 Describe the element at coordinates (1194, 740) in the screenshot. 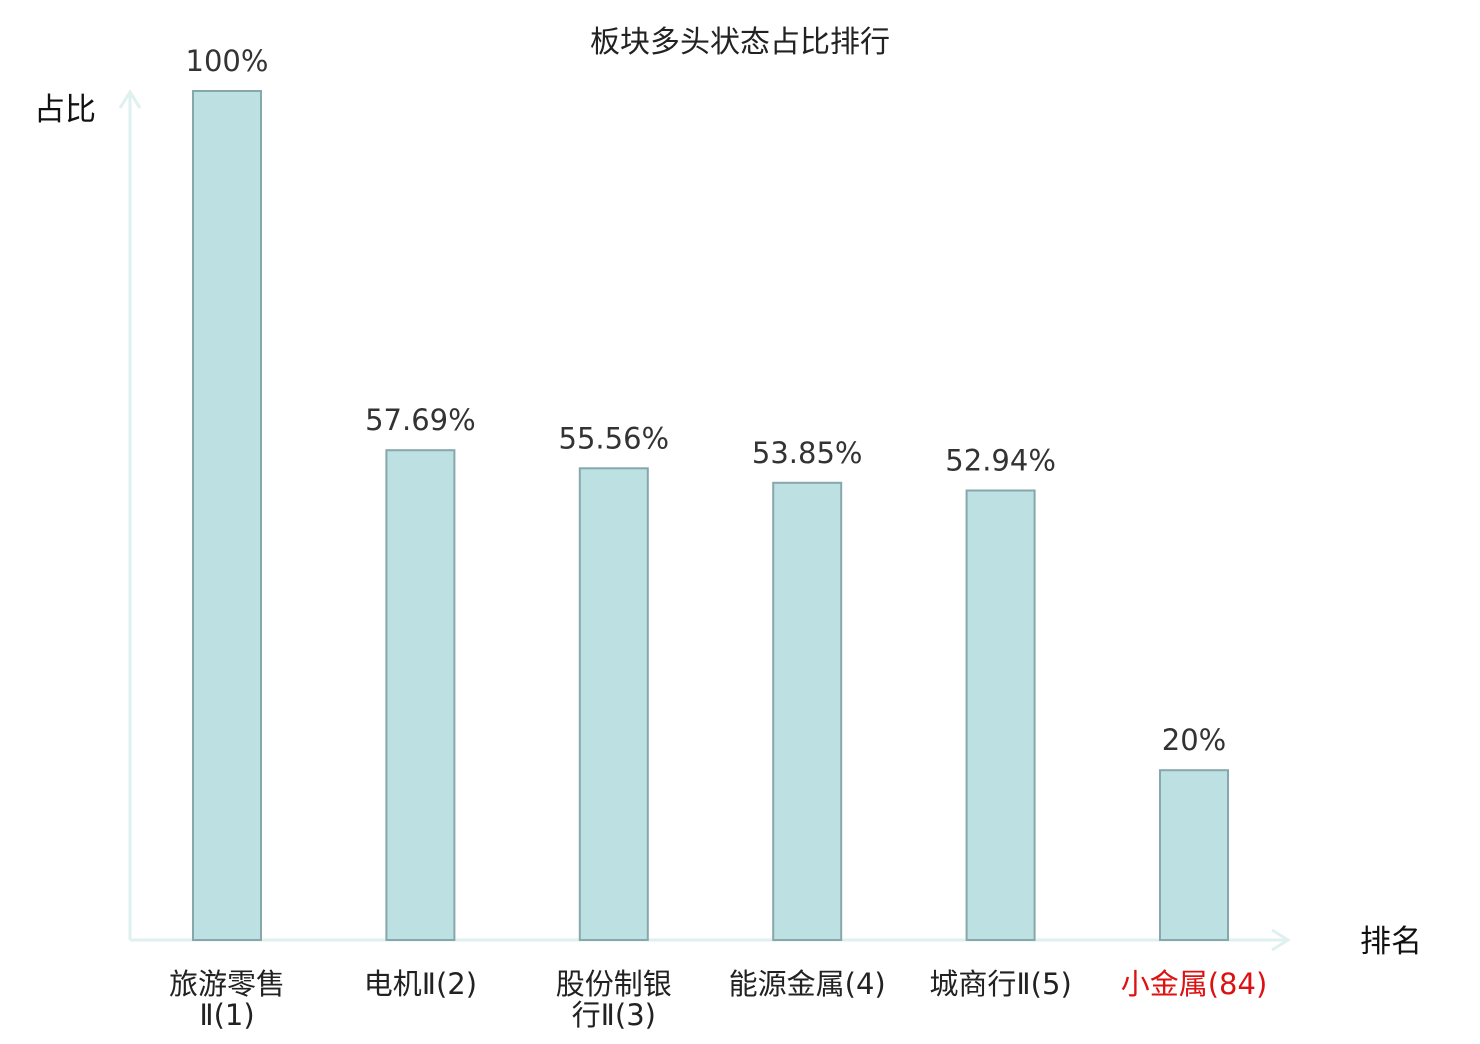

I see `bar-value-label: 20%` at that location.